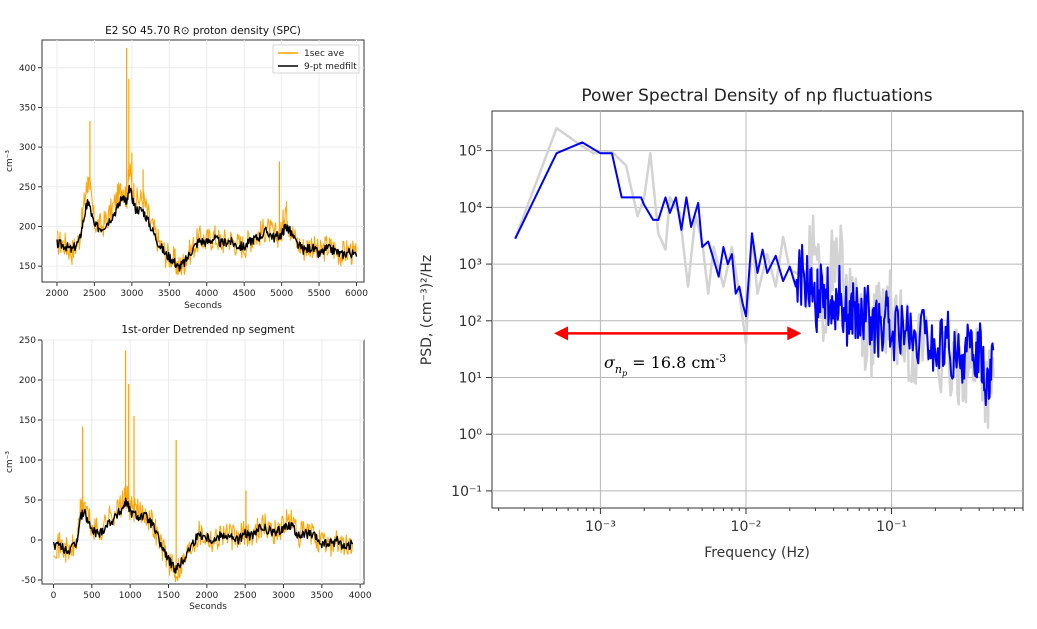 This screenshot has height=629, width=1037. I want to click on y-tick-label: 10¹, so click(470, 378).